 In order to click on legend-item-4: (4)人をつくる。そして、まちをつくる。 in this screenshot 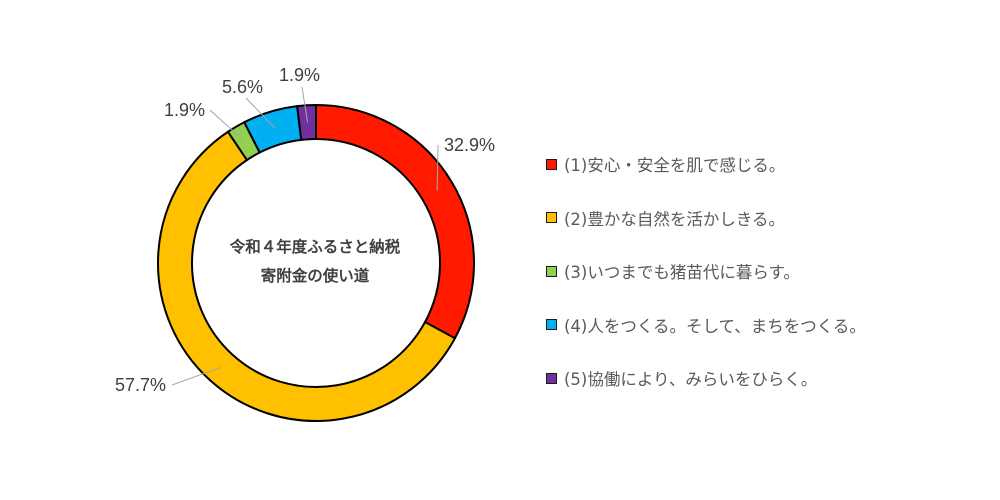, I will do `click(706, 325)`.